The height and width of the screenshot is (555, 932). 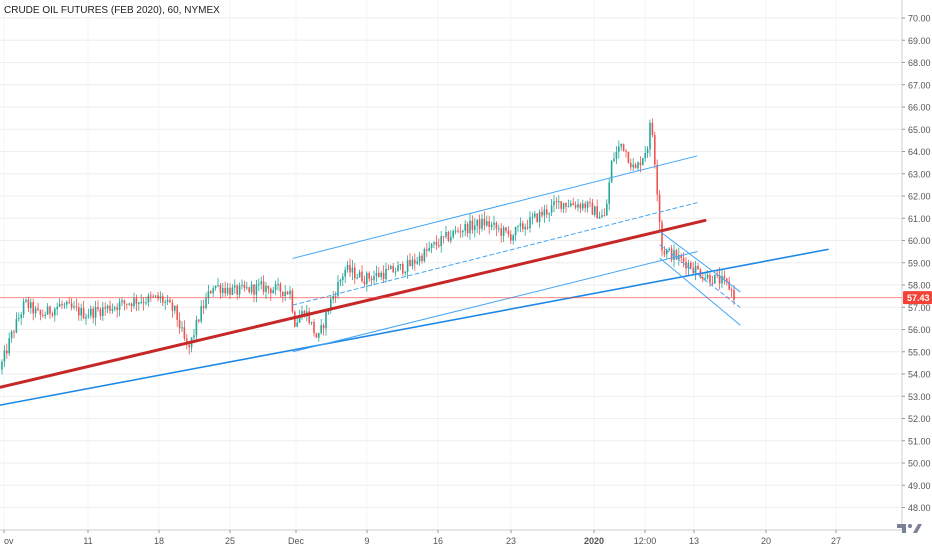 What do you see at coordinates (919, 397) in the screenshot?
I see `y-tick-label: 53.00` at bounding box center [919, 397].